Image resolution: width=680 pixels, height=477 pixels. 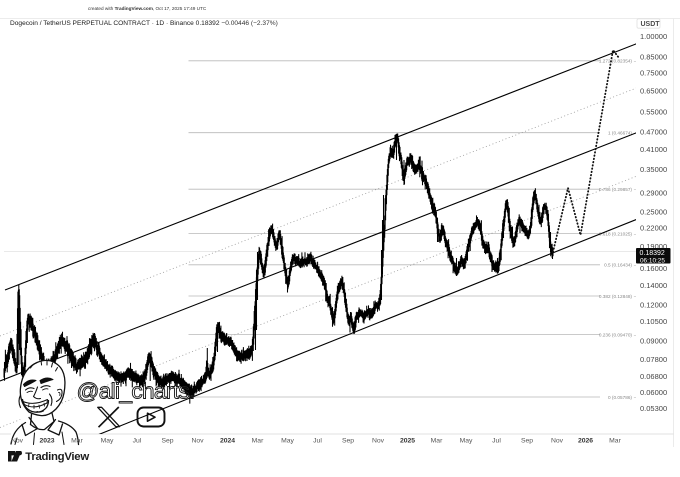 What do you see at coordinates (136, 391) in the screenshot?
I see `svg-text: @ali_charts.` at bounding box center [136, 391].